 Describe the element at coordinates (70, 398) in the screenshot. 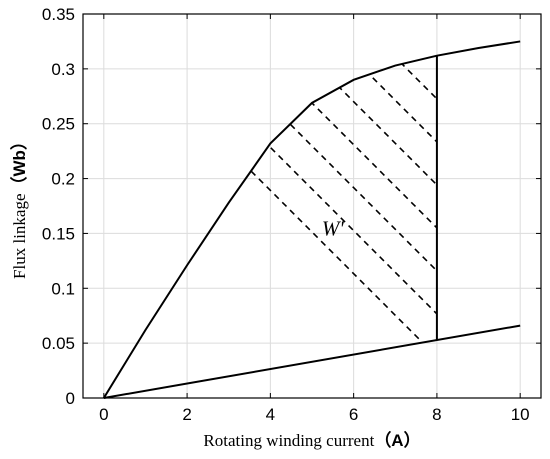

I see `y-tick-label: 0` at that location.